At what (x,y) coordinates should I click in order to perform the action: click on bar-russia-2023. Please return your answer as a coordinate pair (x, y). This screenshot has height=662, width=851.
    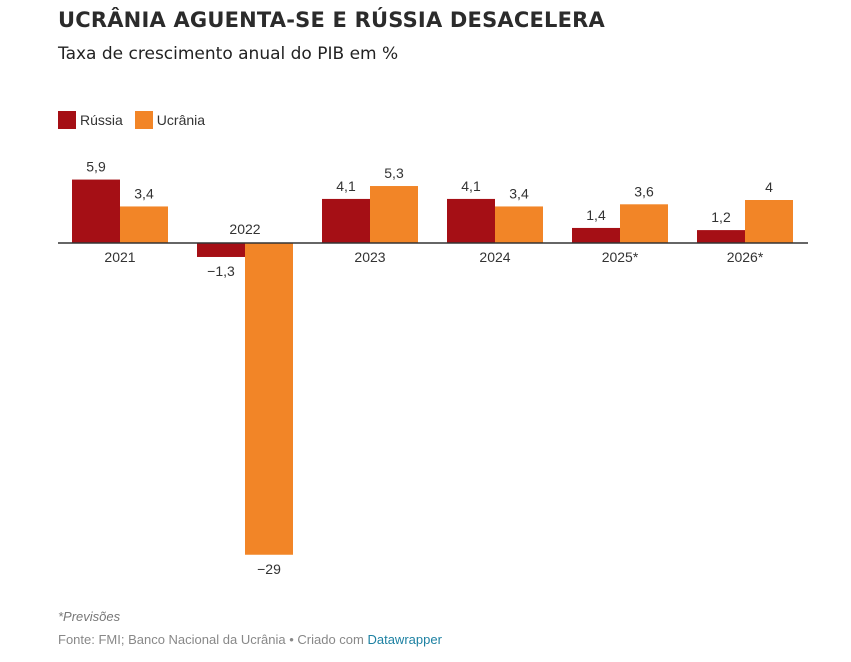
    Looking at the image, I should click on (346, 220).